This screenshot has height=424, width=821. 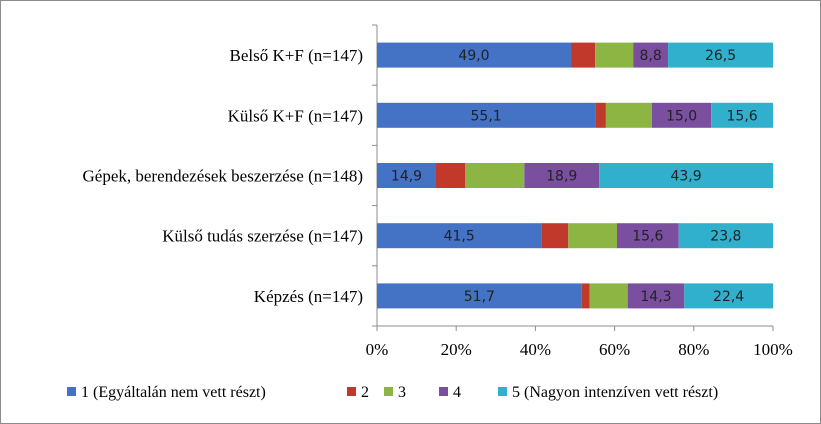 I want to click on data-label: 26,5, so click(x=720, y=56).